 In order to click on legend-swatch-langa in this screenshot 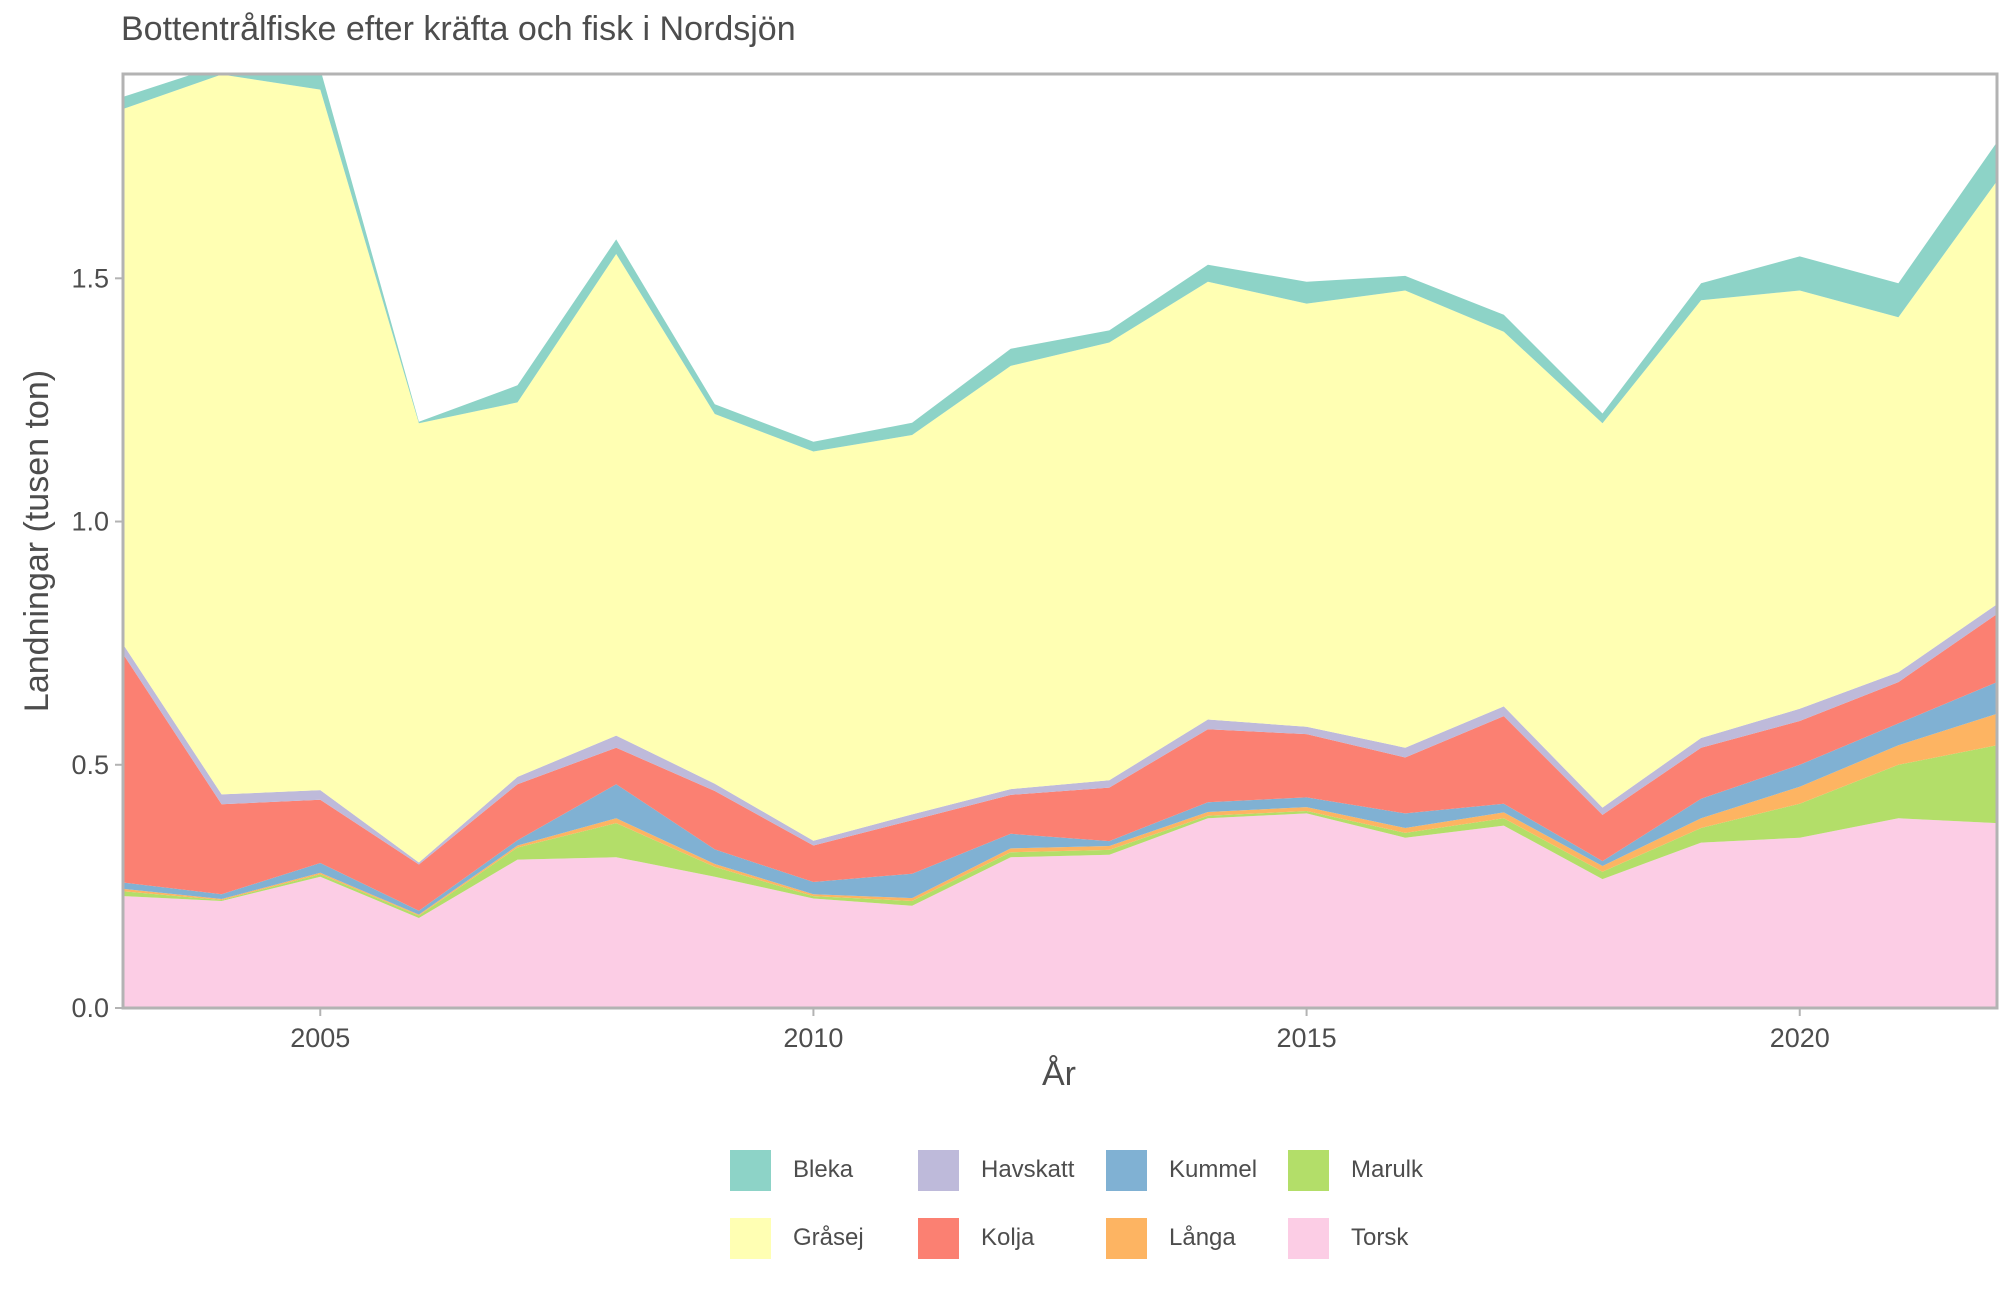, I will do `click(1126, 1238)`.